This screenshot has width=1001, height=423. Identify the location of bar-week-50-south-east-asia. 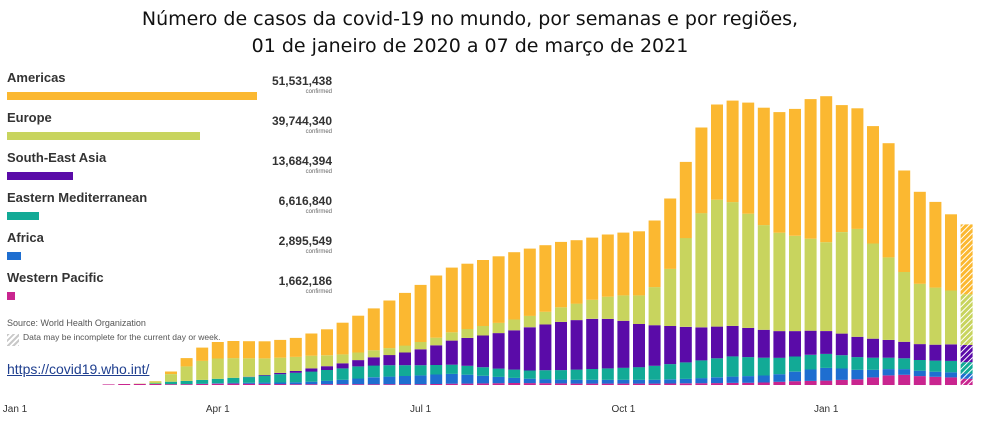
(795, 344).